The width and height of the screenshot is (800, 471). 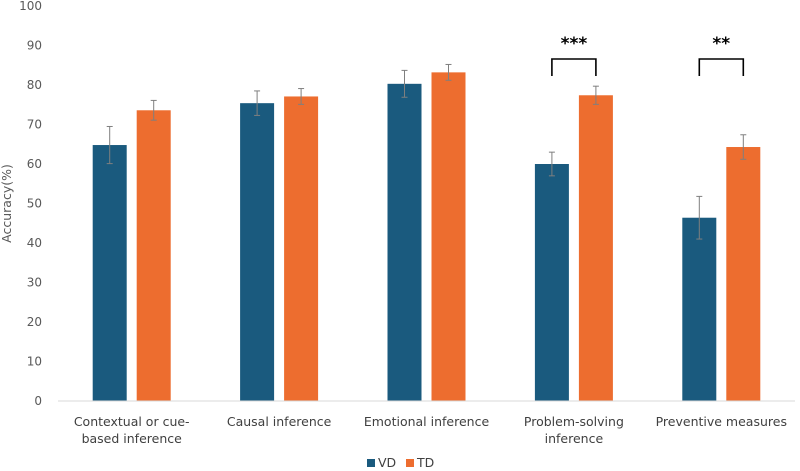 What do you see at coordinates (410, 463) in the screenshot?
I see `legend-swatch-td` at bounding box center [410, 463].